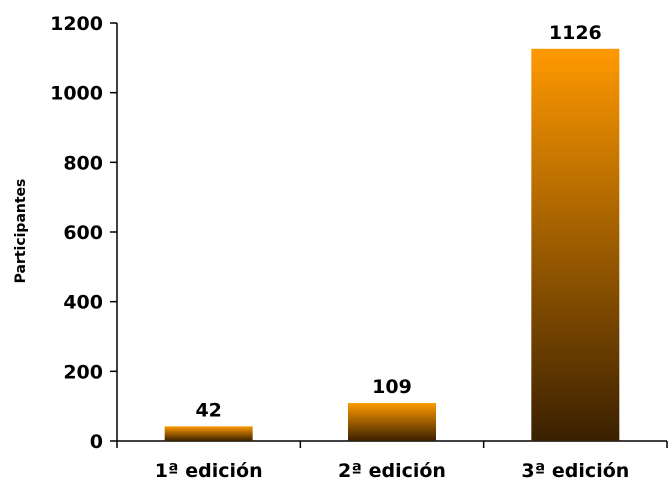 This screenshot has height=484, width=671. Describe the element at coordinates (575, 471) in the screenshot. I see `x-category-label: 3ª edición` at that location.